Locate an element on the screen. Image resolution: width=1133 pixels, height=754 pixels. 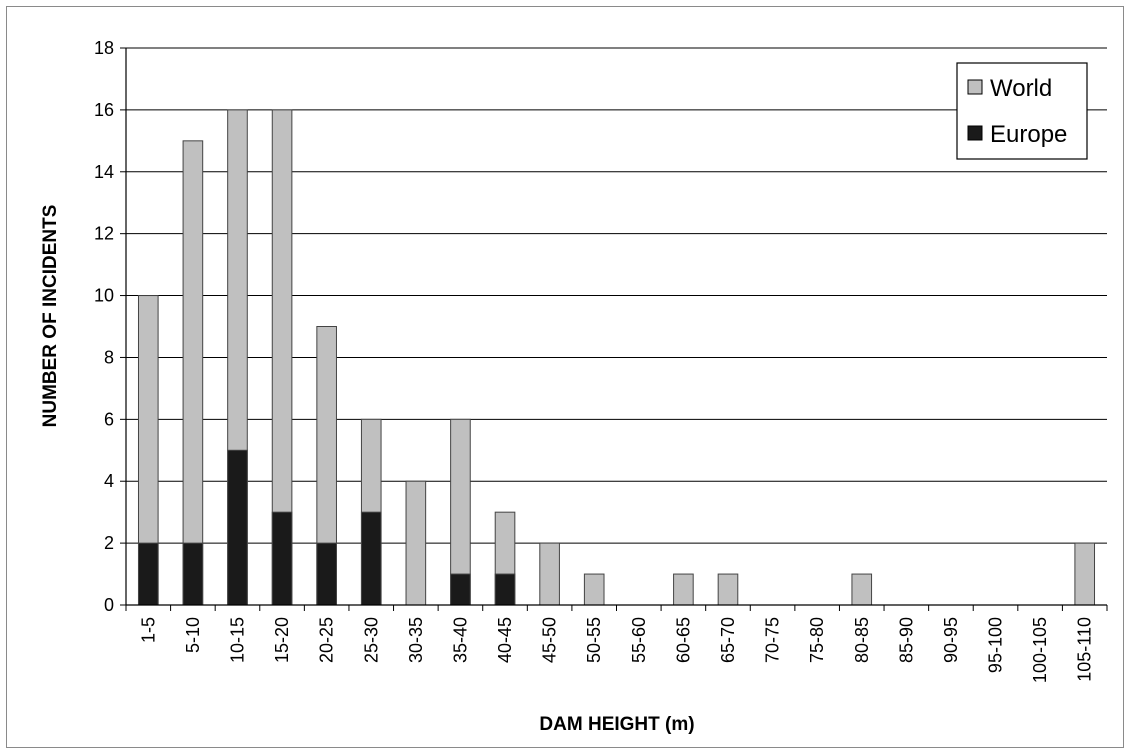
legend: World Europe is located at coordinates (1022, 111).